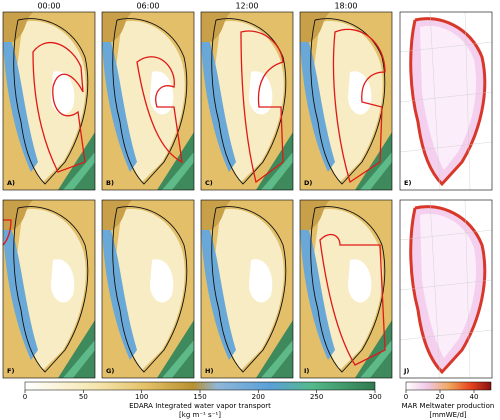  I want to click on column-title: 12:00, so click(246, 6).